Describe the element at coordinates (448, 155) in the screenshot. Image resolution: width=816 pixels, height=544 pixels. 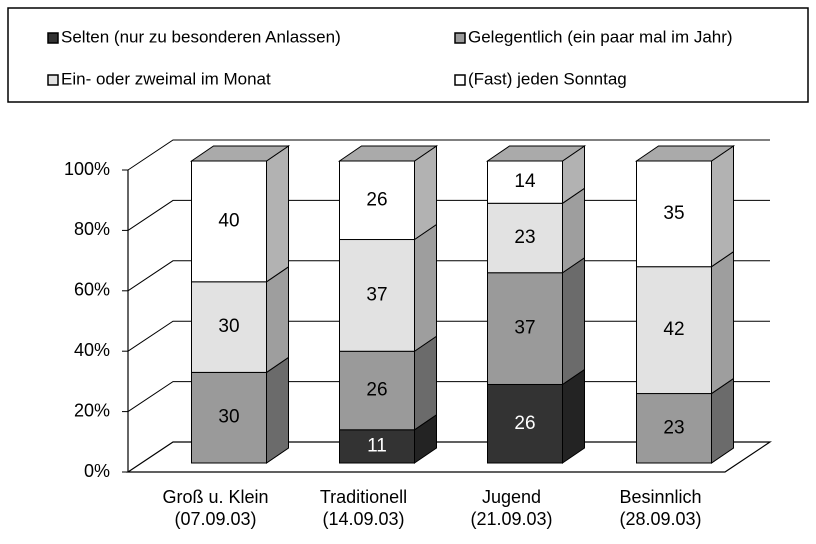
I see `grid-line` at that location.